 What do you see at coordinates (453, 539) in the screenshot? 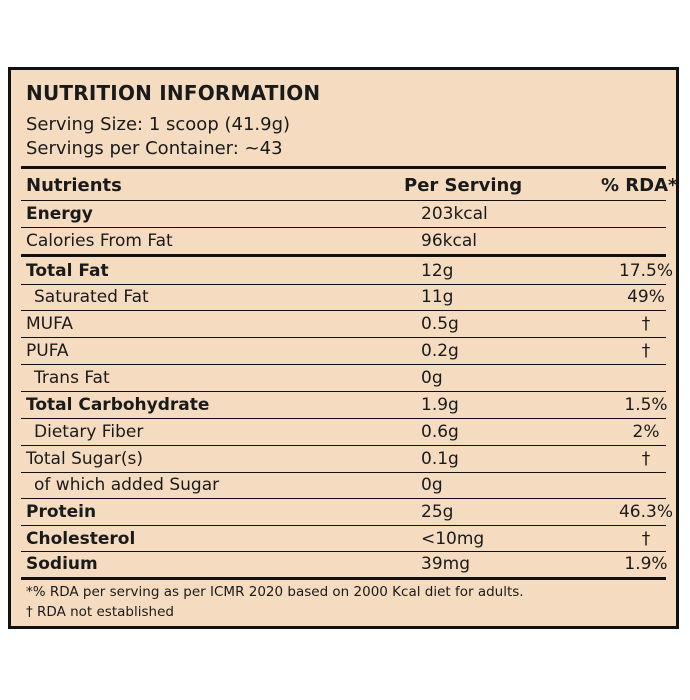
I see `per-serving-value: <10mg` at bounding box center [453, 539].